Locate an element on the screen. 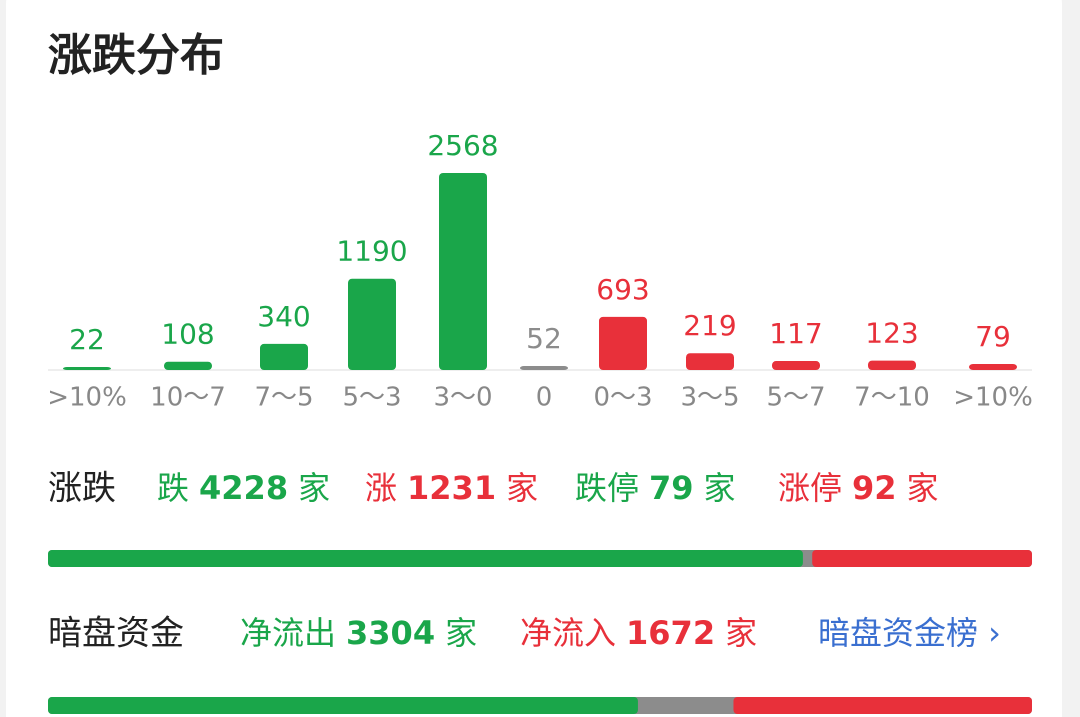 The height and width of the screenshot is (717, 1080). value-label: 340 is located at coordinates (283, 316).